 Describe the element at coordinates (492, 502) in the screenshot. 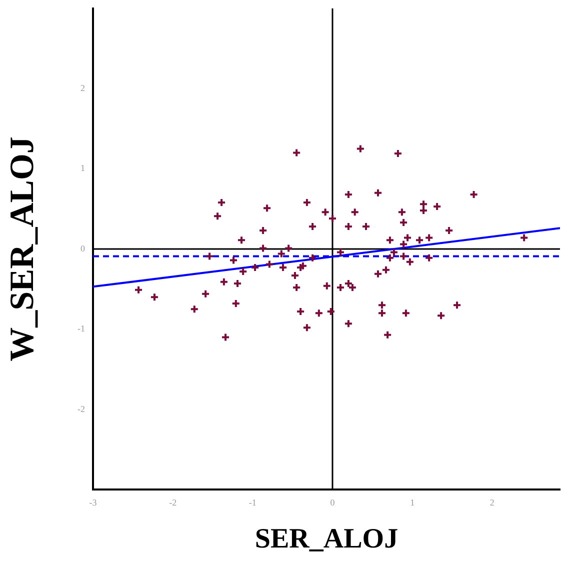

I see `x-tick-label: 2` at that location.